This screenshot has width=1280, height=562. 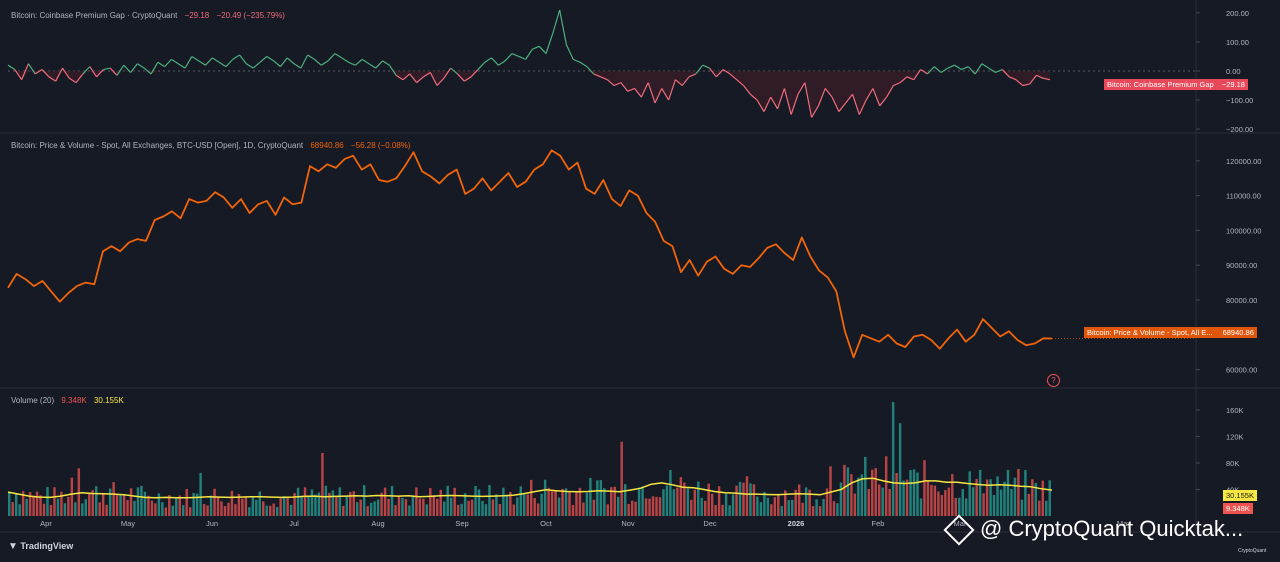 What do you see at coordinates (878, 523) in the screenshot?
I see `x-tick-label: Feb` at bounding box center [878, 523].